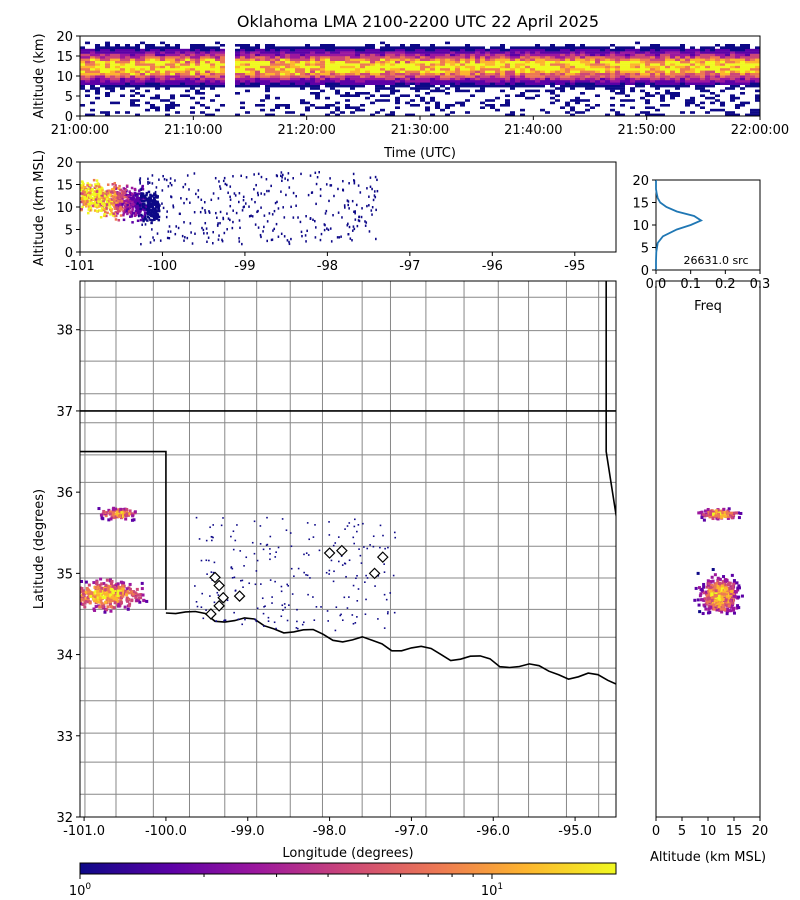  I want to click on altitude-latitude-density, so click(718, 561).